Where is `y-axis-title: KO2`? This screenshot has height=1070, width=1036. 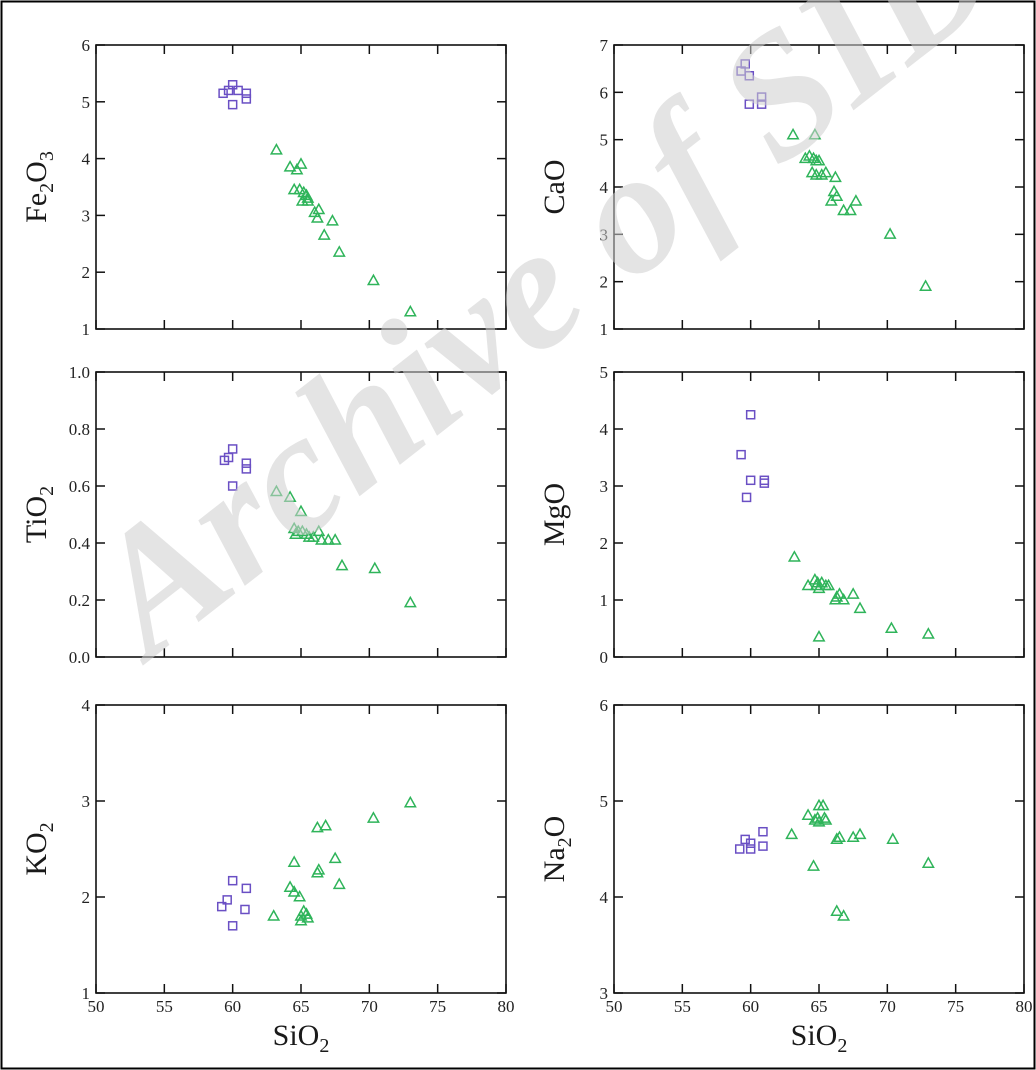
y-axis-title: KO2 is located at coordinates (39, 848).